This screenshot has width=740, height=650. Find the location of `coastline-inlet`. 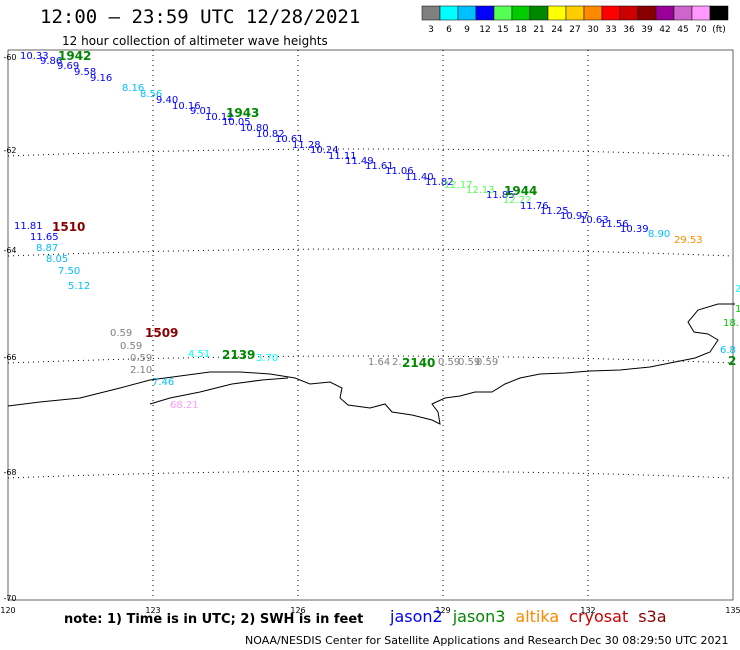

coastline-inlet is located at coordinates (219, 391).